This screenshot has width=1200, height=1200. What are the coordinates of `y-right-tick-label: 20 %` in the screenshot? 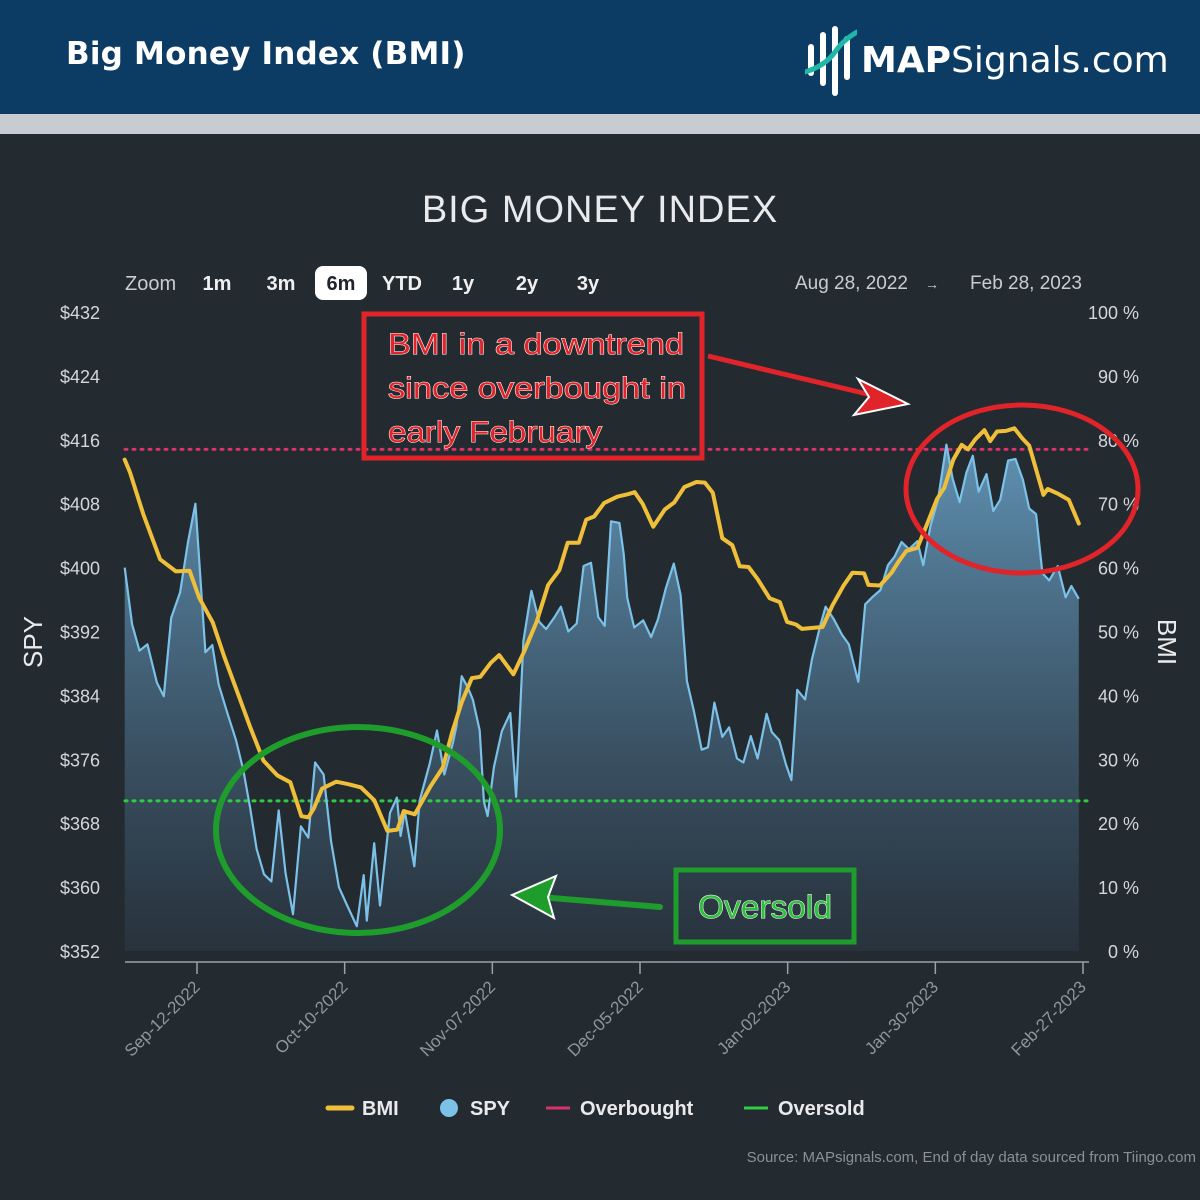 It's located at (1118, 824).